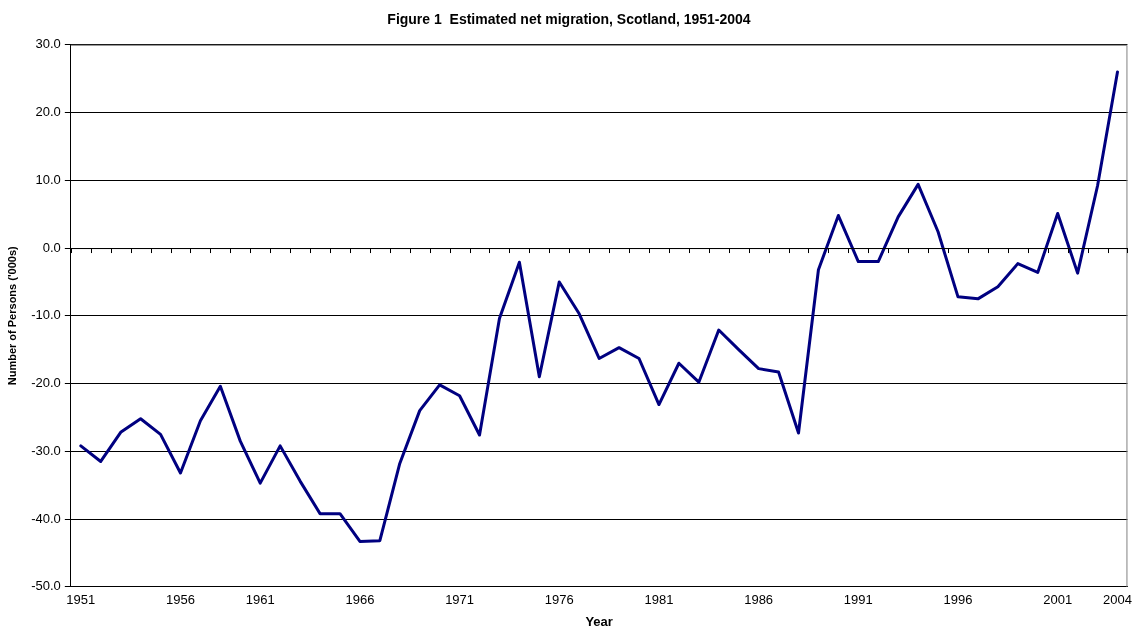  What do you see at coordinates (759, 600) in the screenshot?
I see `x-tick-label: 1986` at bounding box center [759, 600].